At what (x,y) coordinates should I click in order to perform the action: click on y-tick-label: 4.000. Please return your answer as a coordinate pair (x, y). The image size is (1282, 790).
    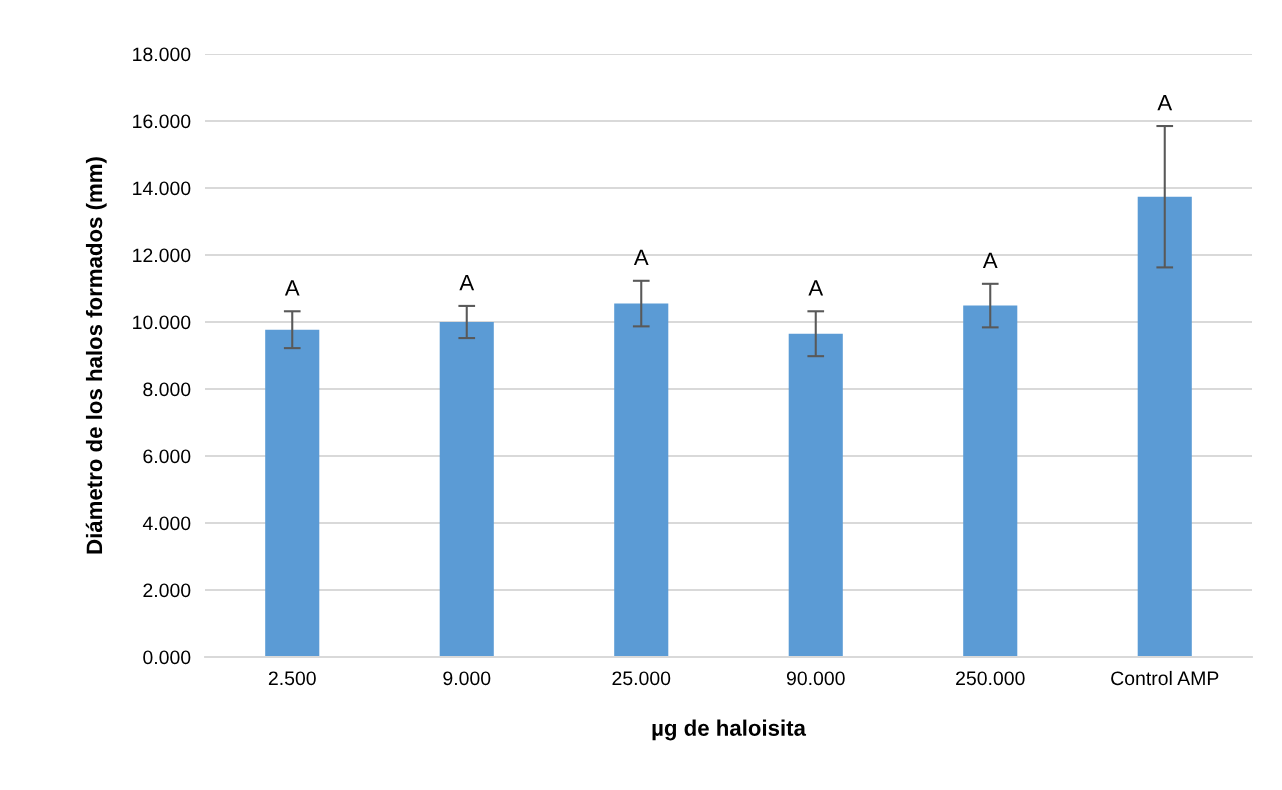
    Looking at the image, I should click on (166, 523).